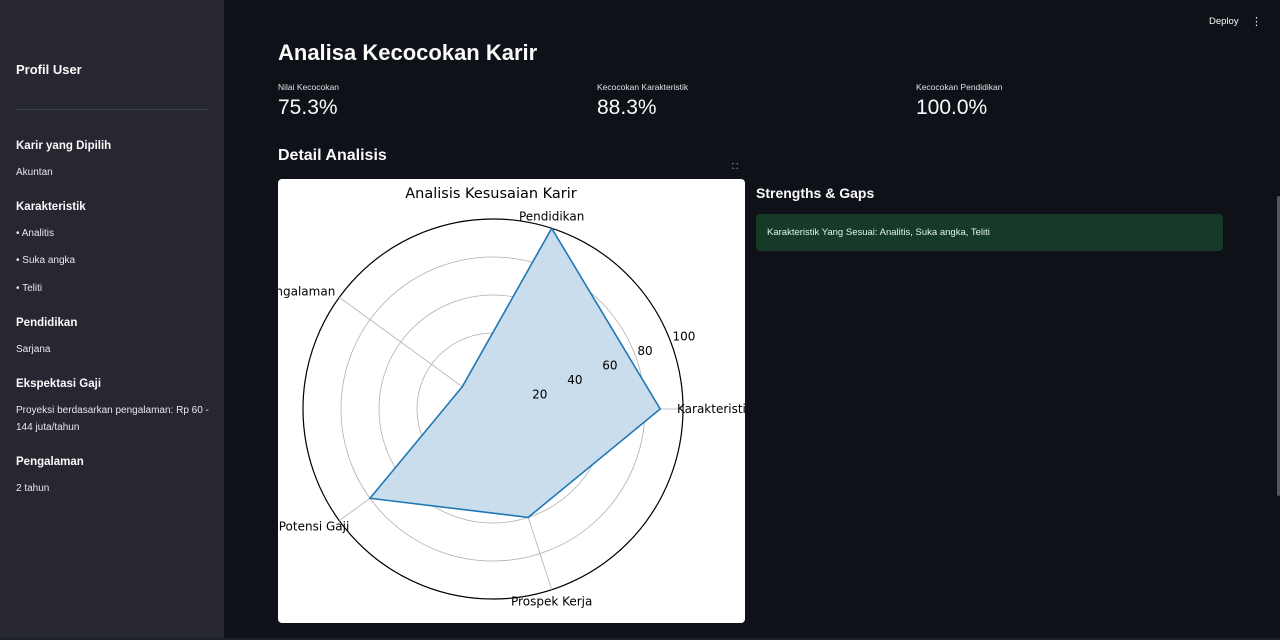 The height and width of the screenshot is (640, 1280). I want to click on category-label: Prospek Kerja, so click(551, 602).